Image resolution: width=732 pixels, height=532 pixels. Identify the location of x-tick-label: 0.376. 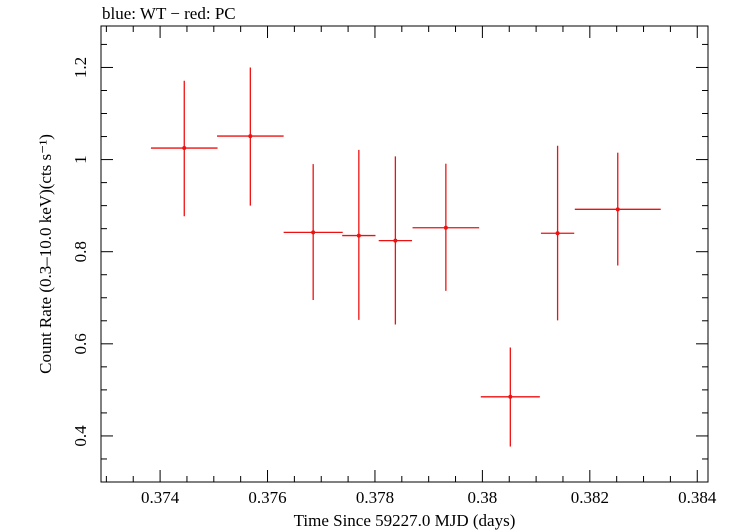
(267, 497).